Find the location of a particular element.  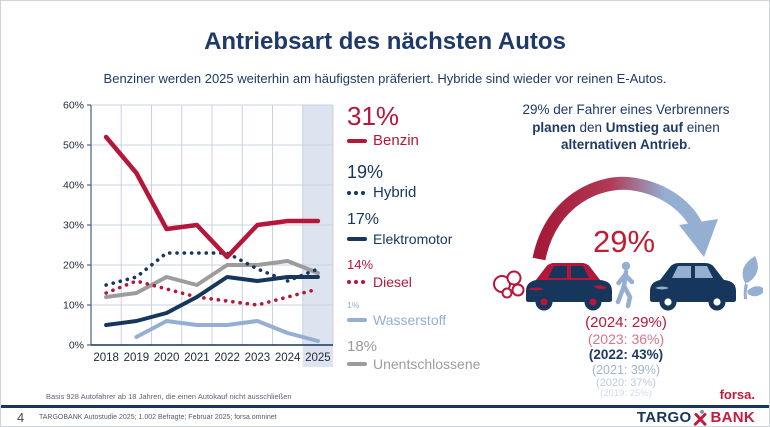

headline-text: planen is located at coordinates (554, 127).